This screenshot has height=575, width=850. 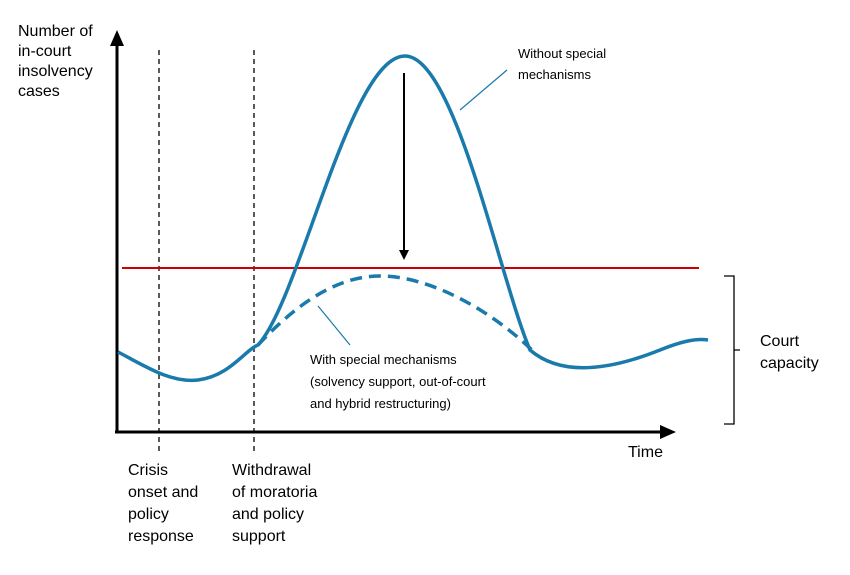 What do you see at coordinates (271, 470) in the screenshot?
I see `withdrawal-label-line: Withdrawal` at bounding box center [271, 470].